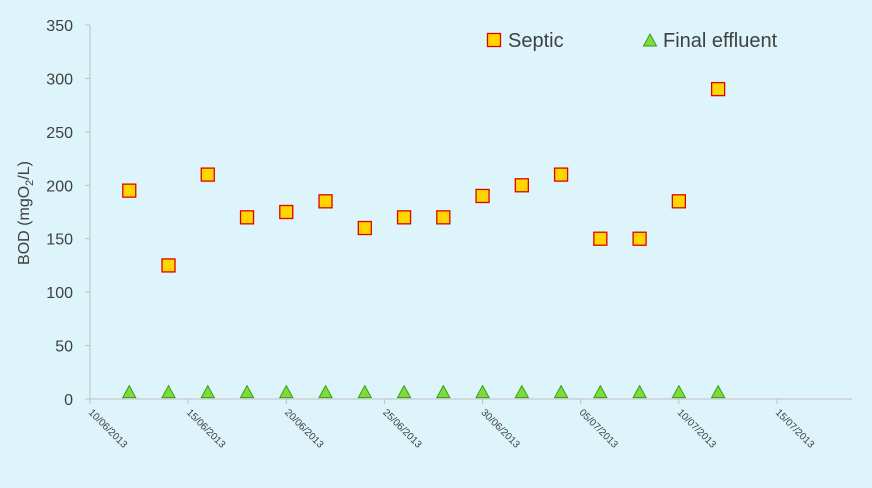  I want to click on x-tick-label: 15/07/2013, so click(794, 428).